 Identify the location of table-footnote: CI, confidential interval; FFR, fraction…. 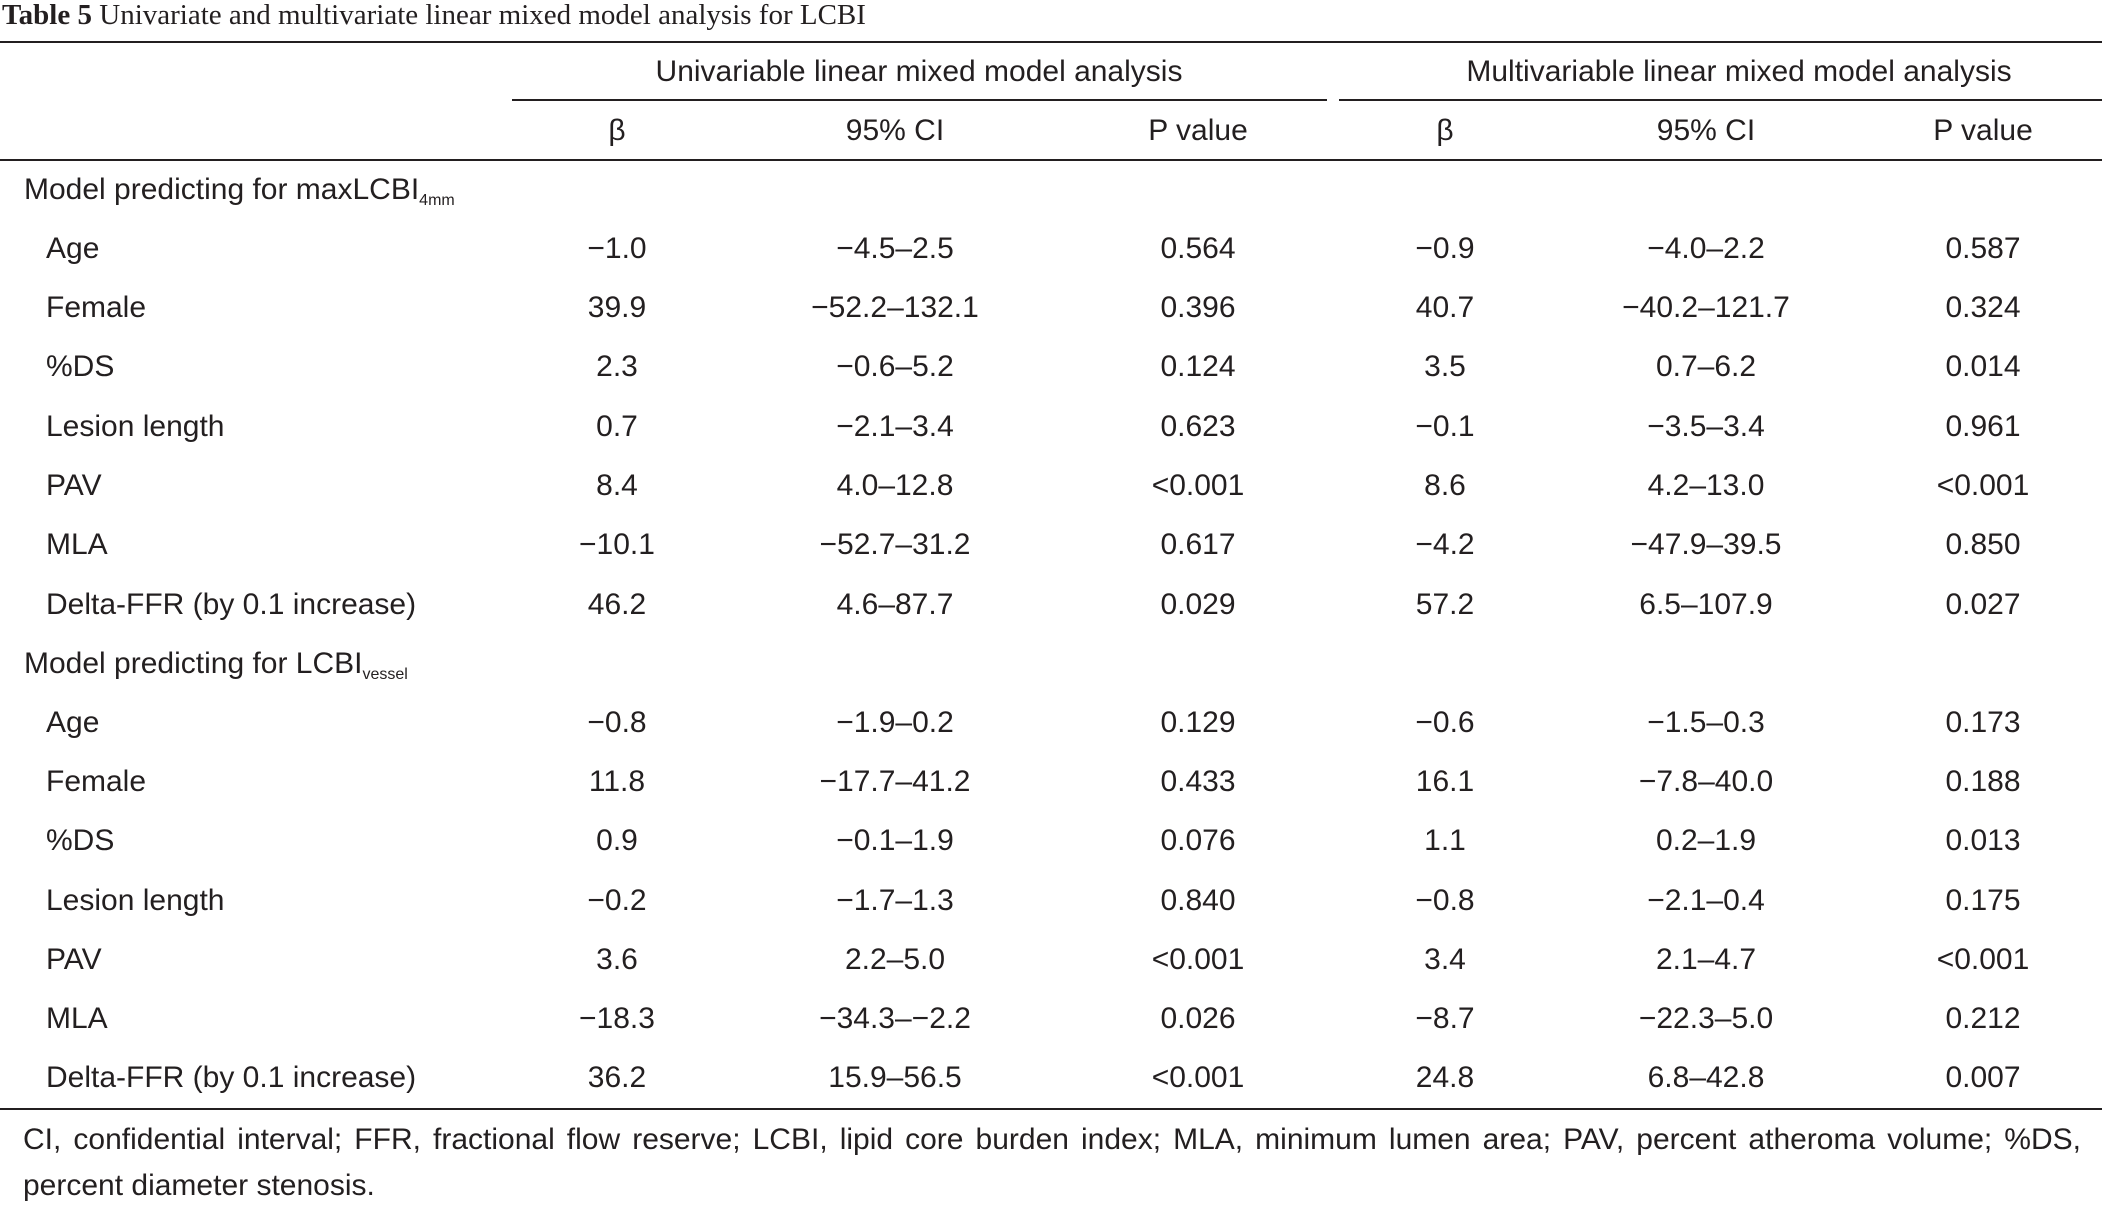
(1052, 1162).